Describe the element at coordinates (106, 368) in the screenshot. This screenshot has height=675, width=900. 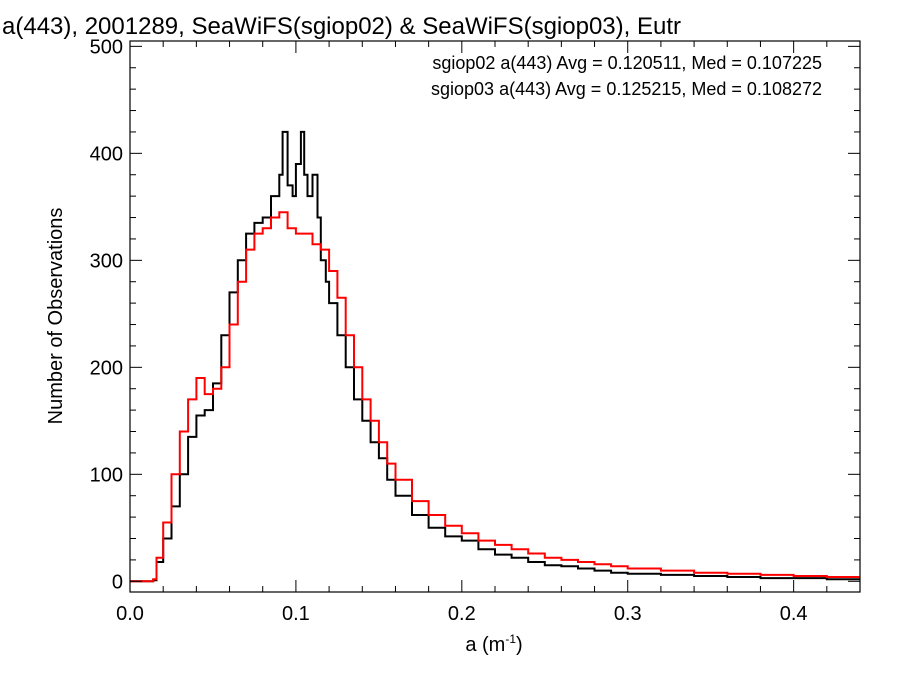
I see `y-tick-label: 200` at that location.